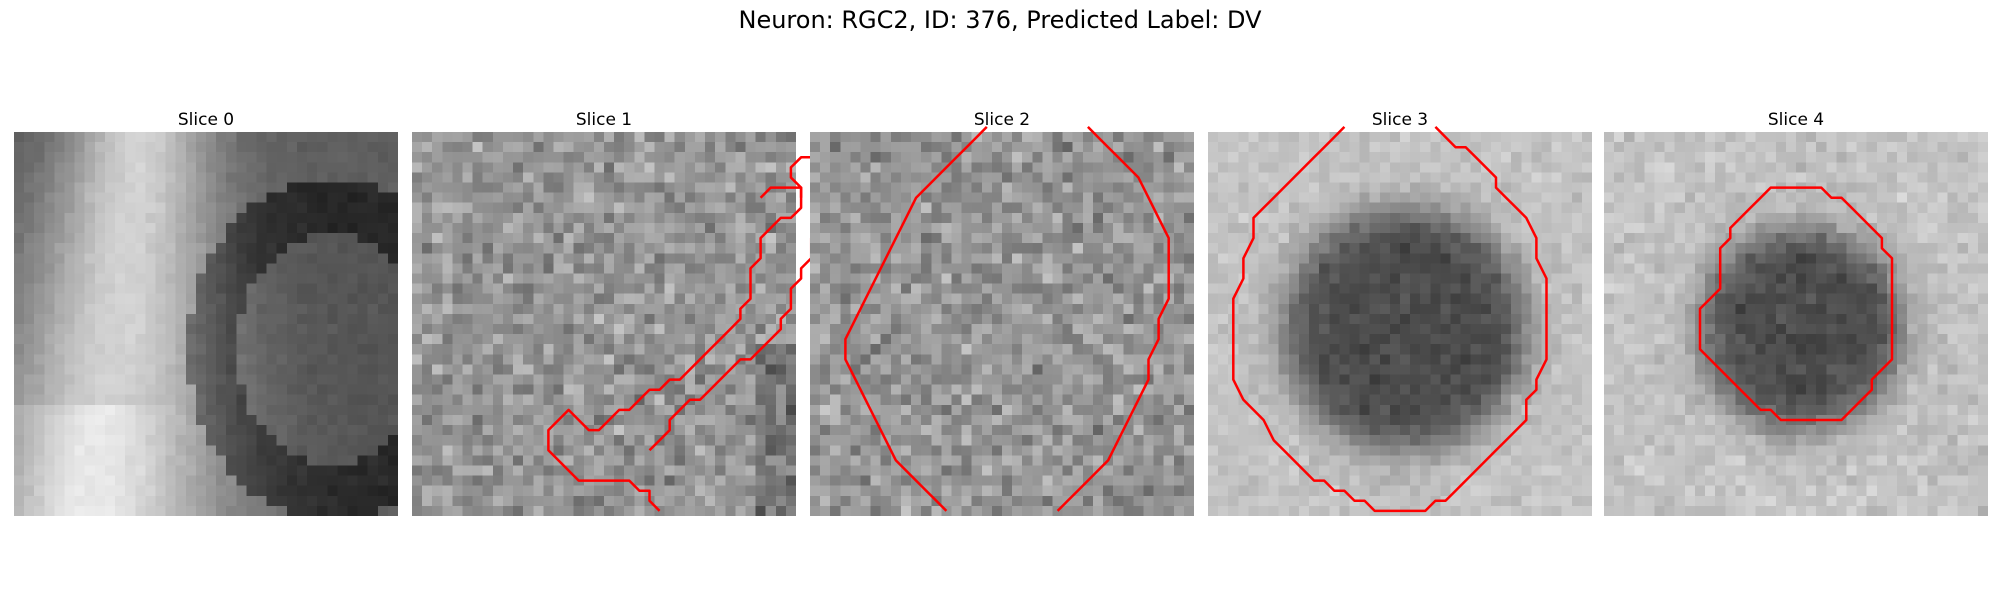 The height and width of the screenshot is (600, 2000). I want to click on slice-panel-2: Slice 2, so click(1002, 312).